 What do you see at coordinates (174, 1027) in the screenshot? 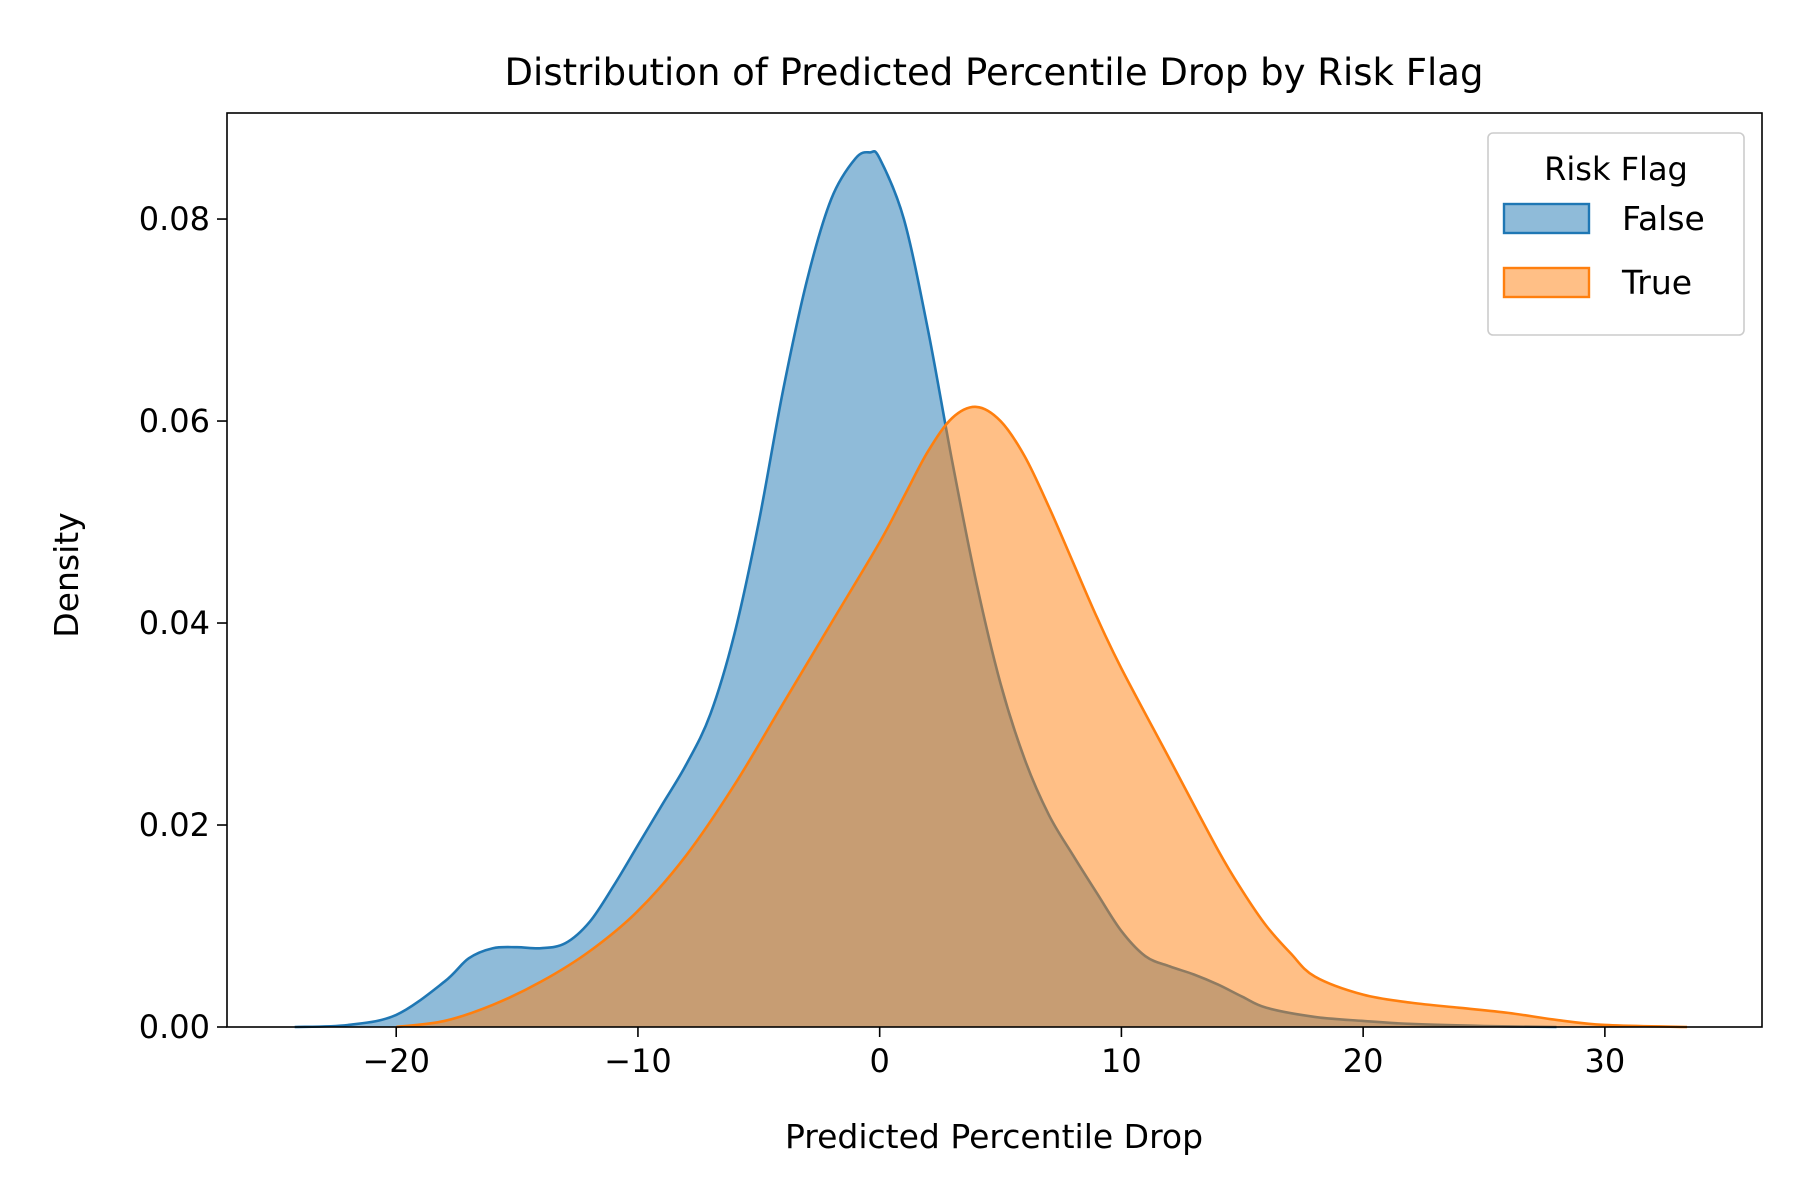
I see `y-tick-label: 0.00` at bounding box center [174, 1027].